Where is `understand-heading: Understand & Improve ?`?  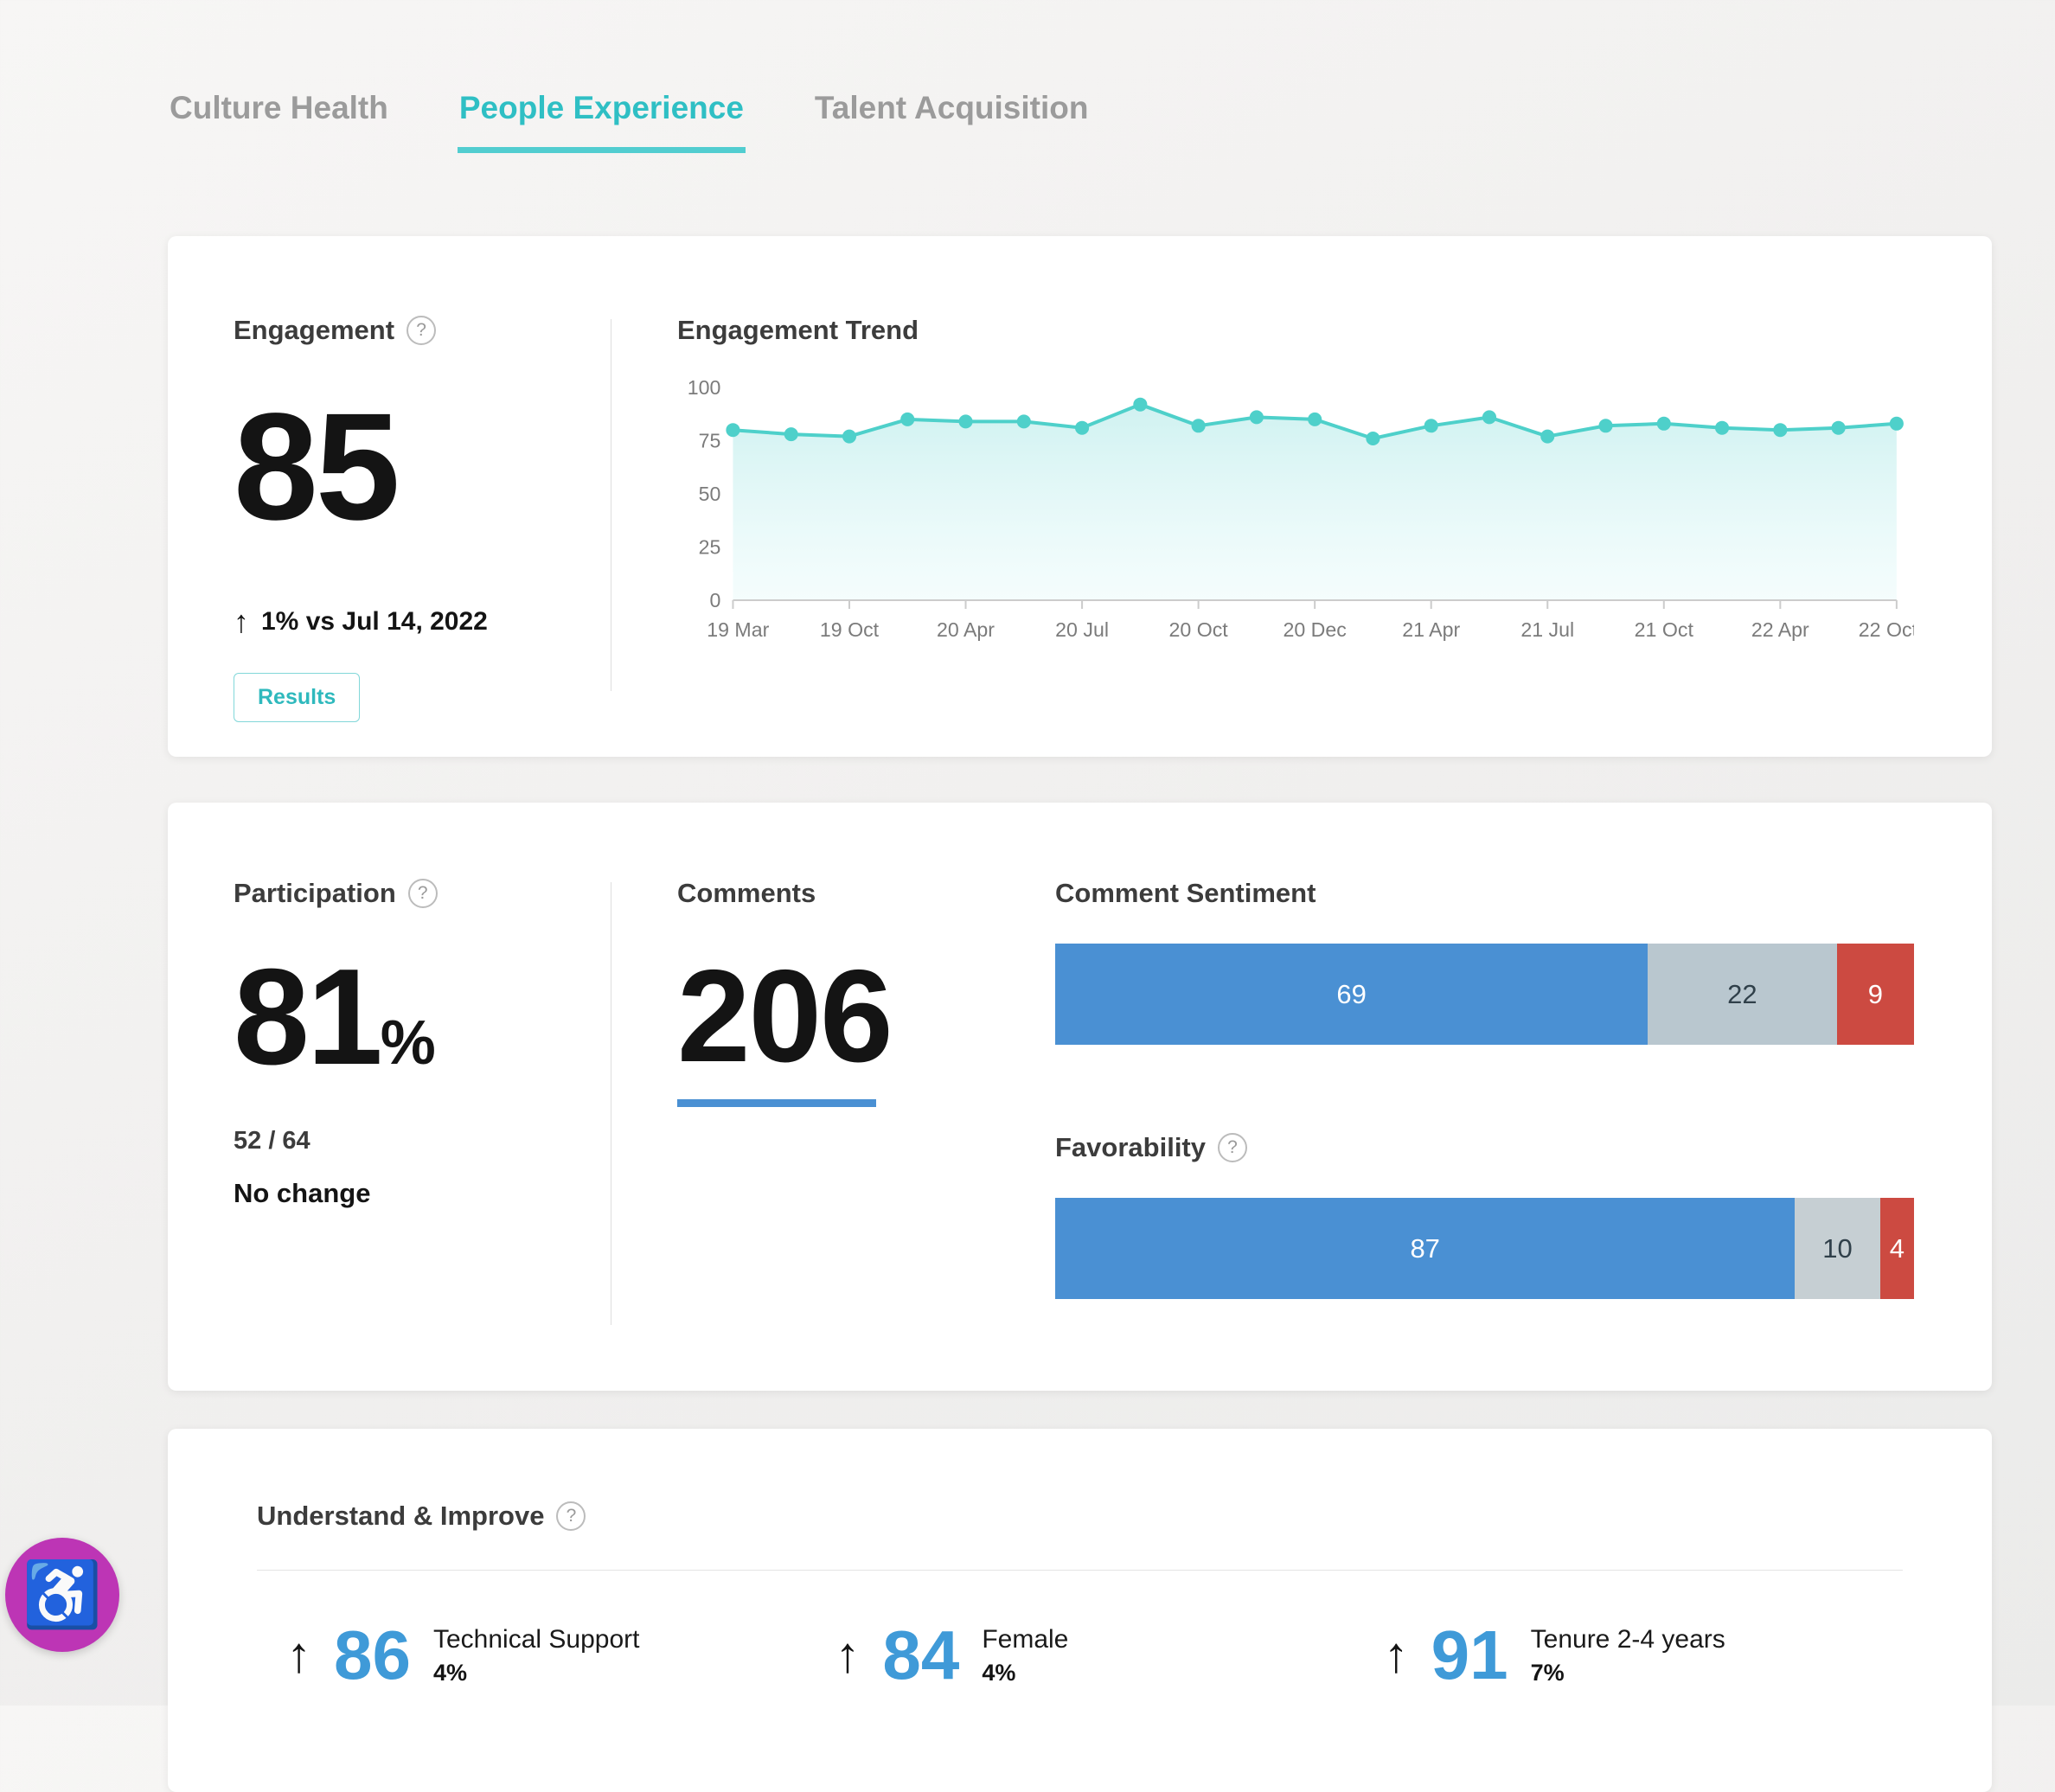 understand-heading: Understand & Improve ? is located at coordinates (1080, 1516).